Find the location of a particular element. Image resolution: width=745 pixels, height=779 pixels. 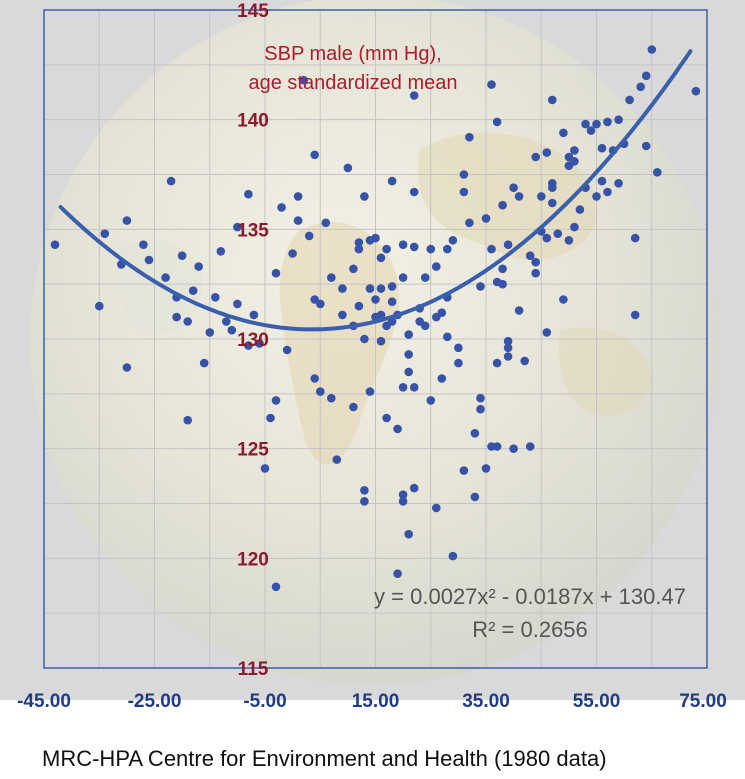

chart-title: SBP male (mm Hg), age standardized mean is located at coordinates (352, 68).